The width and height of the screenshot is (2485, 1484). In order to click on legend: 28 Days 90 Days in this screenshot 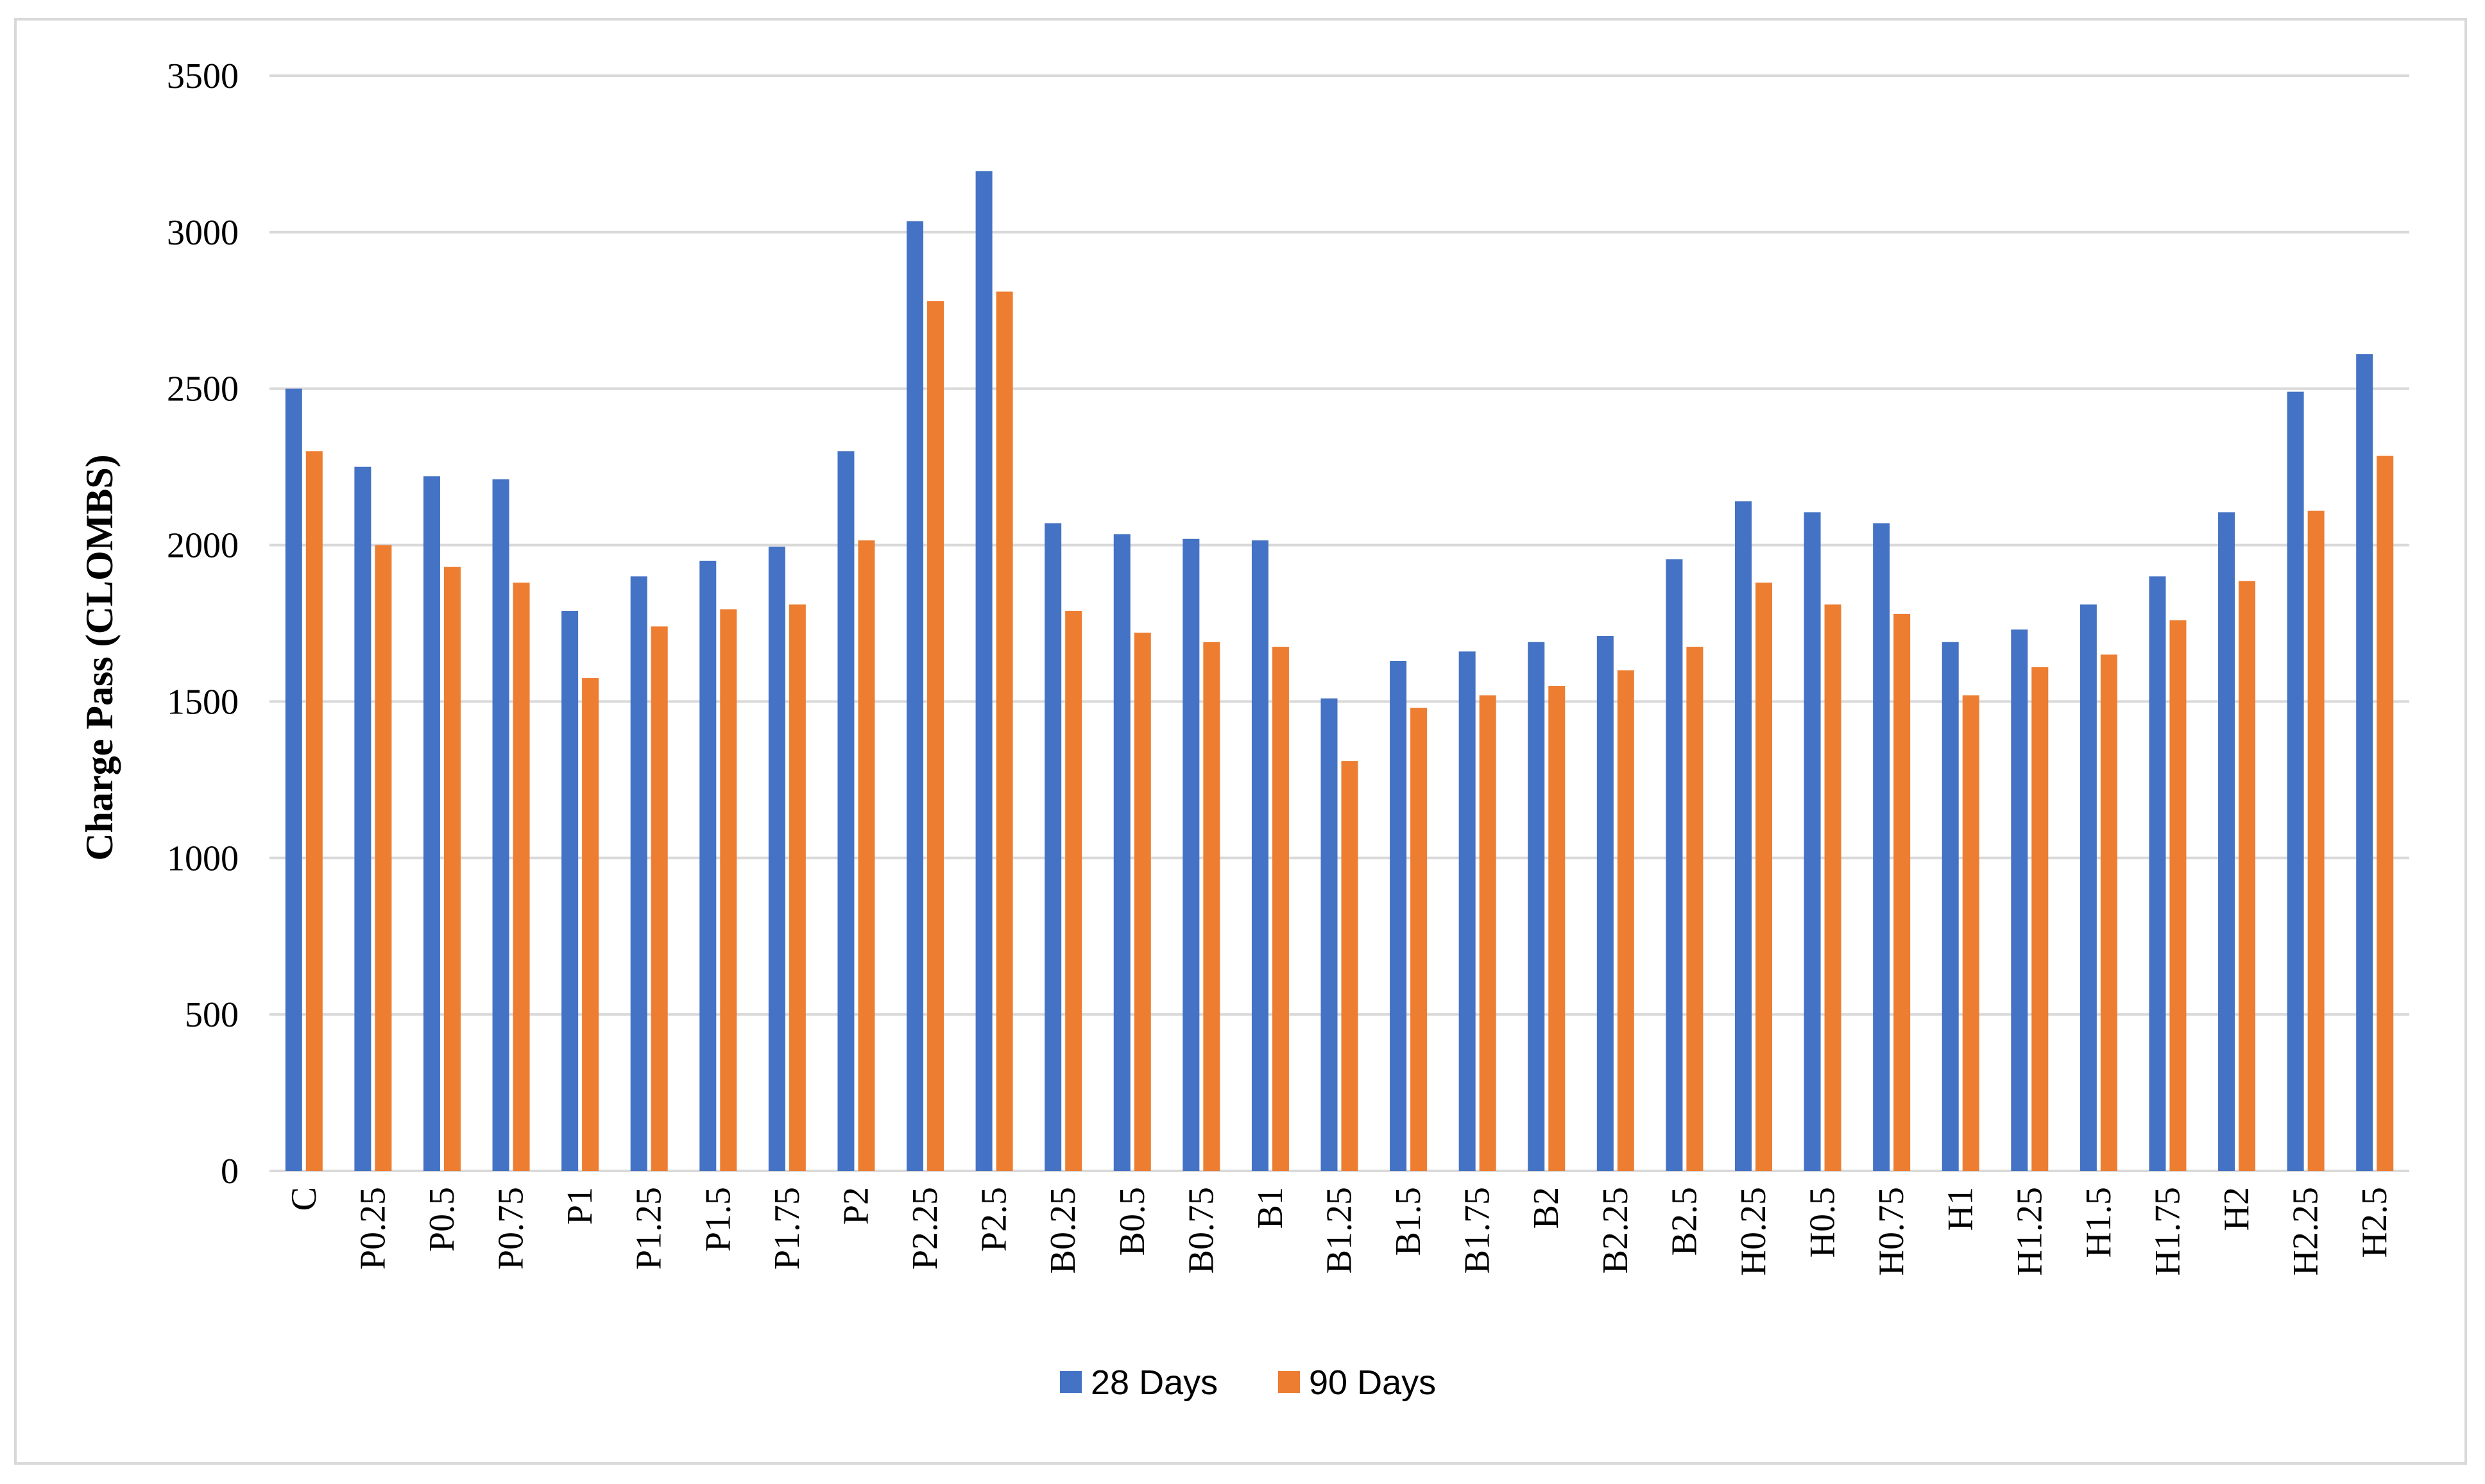, I will do `click(1248, 1382)`.